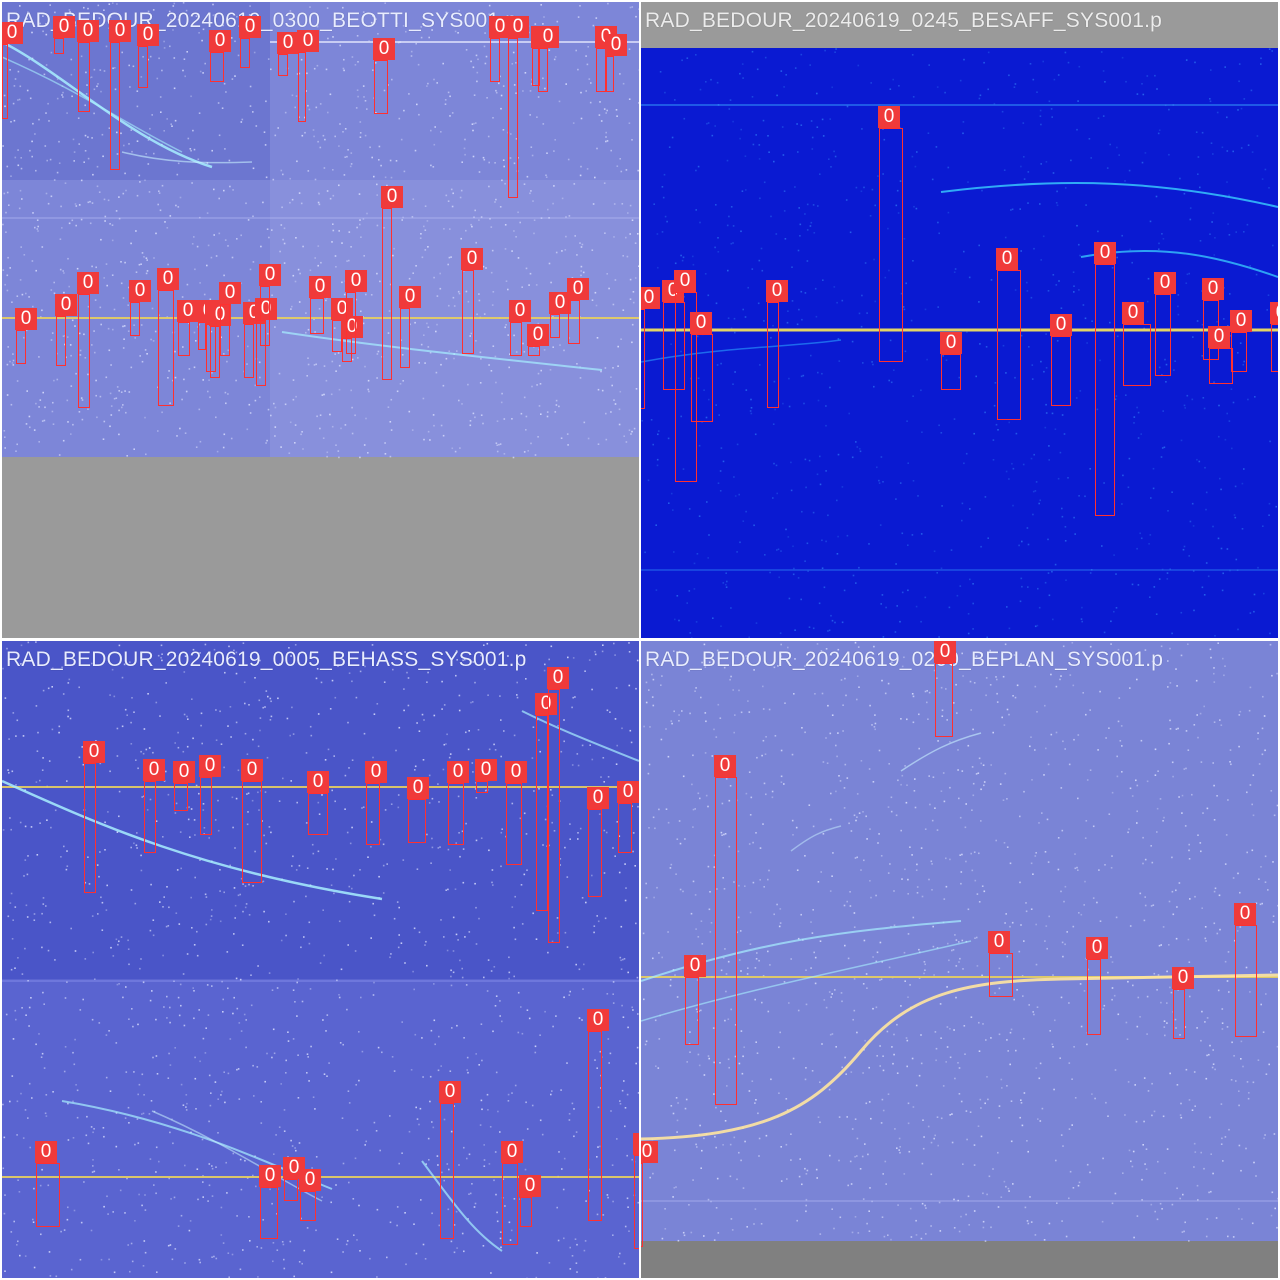  What do you see at coordinates (262, 20) in the screenshot?
I see `panel-filename: RAD_BEDOUR_20240619_0300_BEOTTI_SYS001.p` at bounding box center [262, 20].